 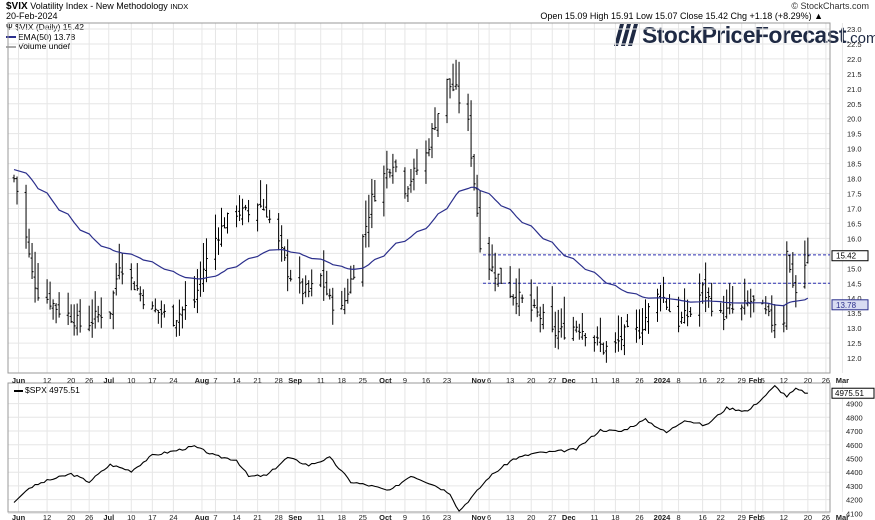 What do you see at coordinates (108, 516) in the screenshot?
I see `spx-xtick-label: Jul` at bounding box center [108, 516].